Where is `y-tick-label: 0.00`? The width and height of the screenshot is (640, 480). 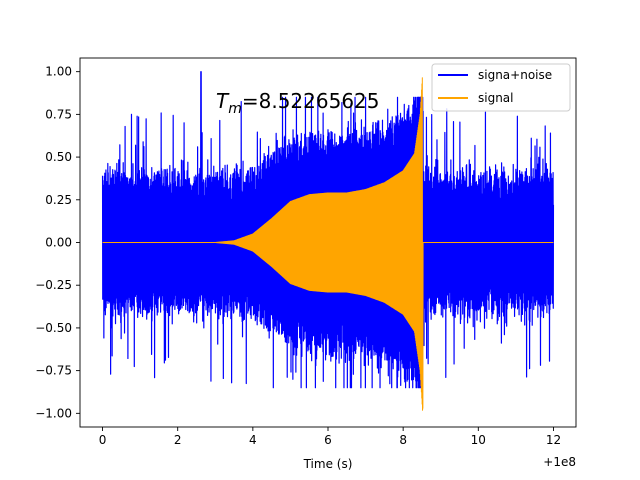
y-tick-label: 0.00 is located at coordinates (58, 243).